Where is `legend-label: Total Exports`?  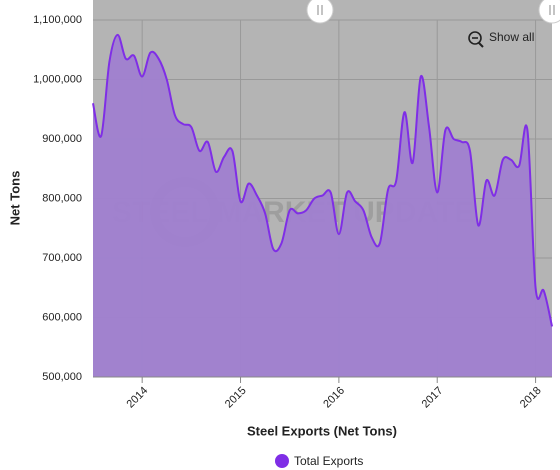
legend-label: Total Exports is located at coordinates (328, 461).